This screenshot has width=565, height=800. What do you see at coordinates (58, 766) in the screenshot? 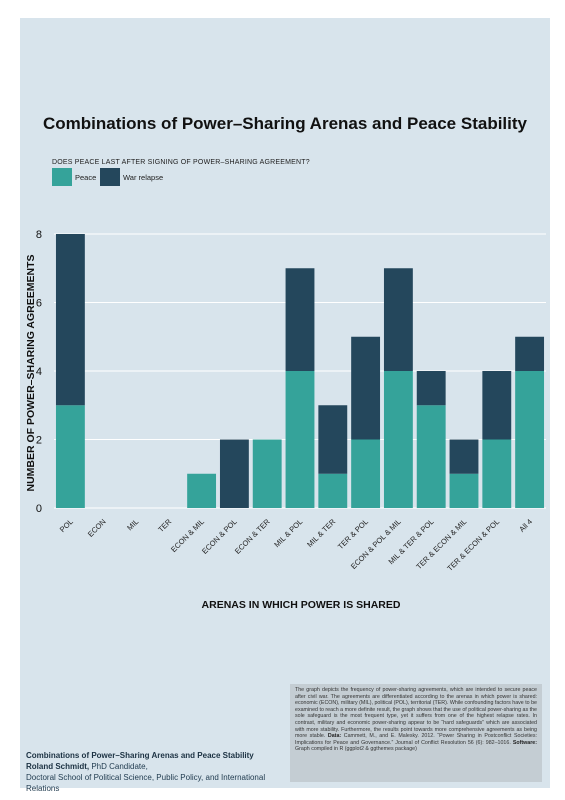
I see `credit-name: Roland Schmidt,` at bounding box center [58, 766].